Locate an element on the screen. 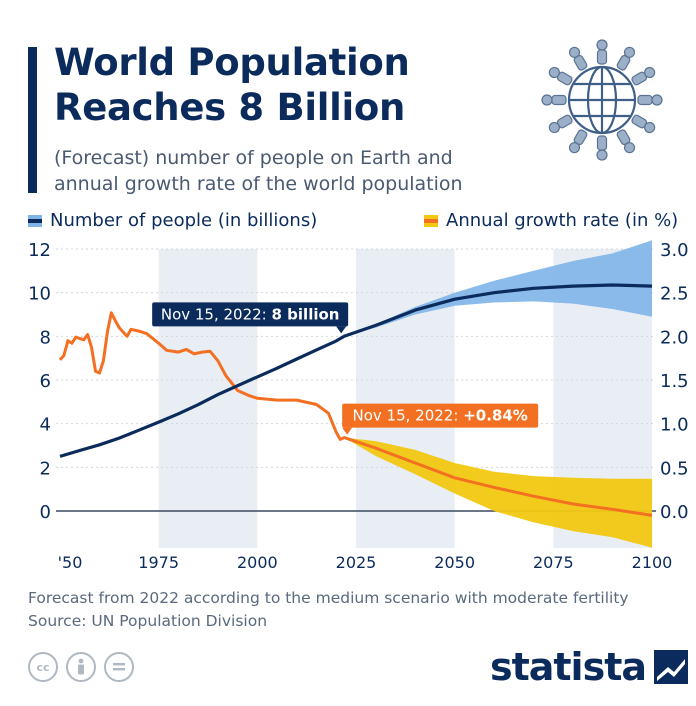  annotation-0: Nov 15, 2022: 8 billion is located at coordinates (250, 318).